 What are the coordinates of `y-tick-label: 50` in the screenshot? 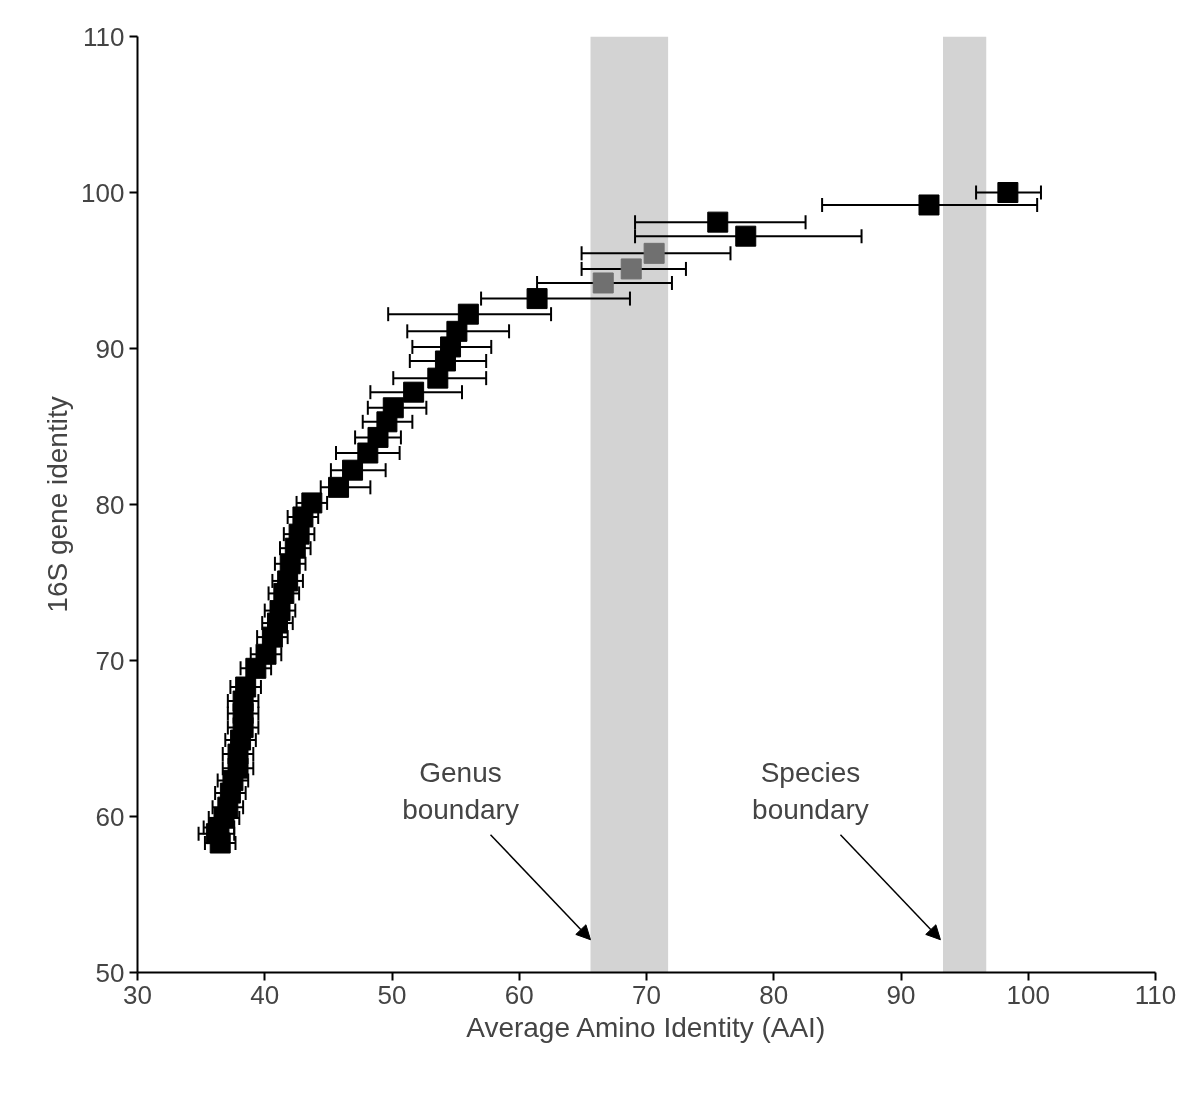 It's located at (110, 972).